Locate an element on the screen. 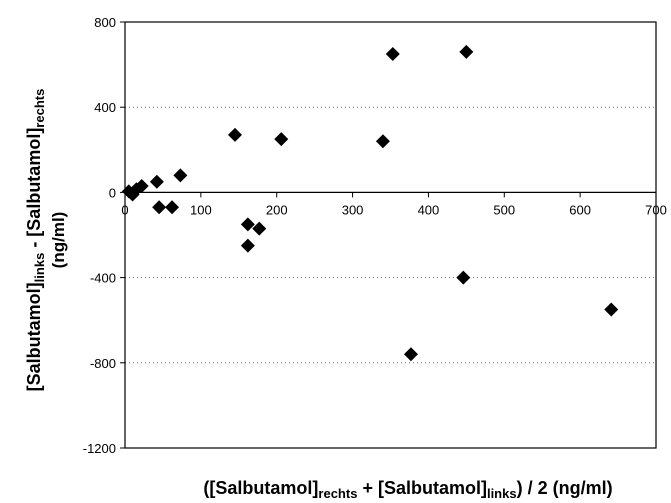 The image size is (671, 503). y-tick-labels: 800 400 0 -400 -800 -1200 is located at coordinates (104, 235).